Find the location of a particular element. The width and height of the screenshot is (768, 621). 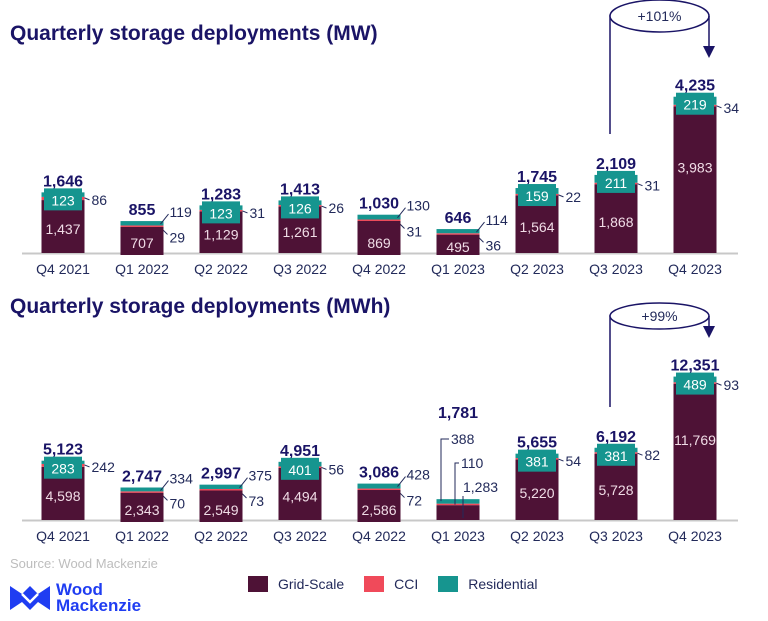

cci-label-q1-2022: 70 is located at coordinates (178, 503).